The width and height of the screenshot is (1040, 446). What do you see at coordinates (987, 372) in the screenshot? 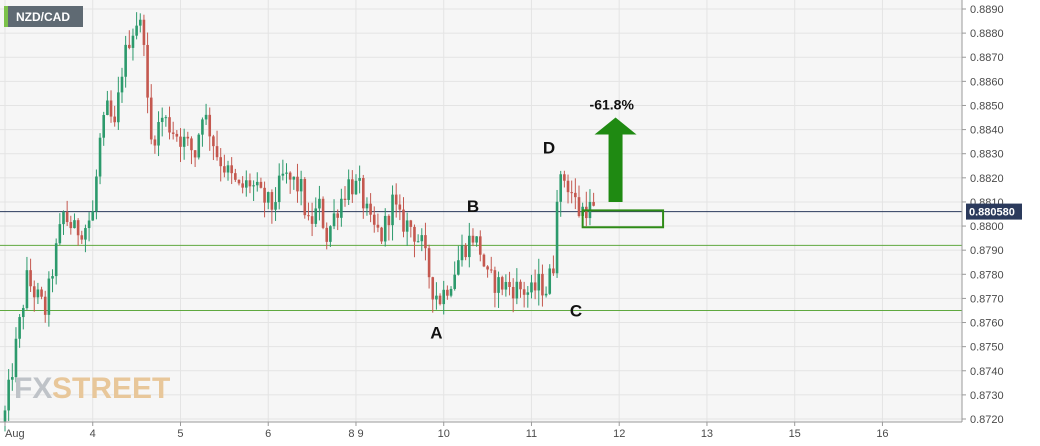
I see `y-tick-label: 0.8740` at bounding box center [987, 372].